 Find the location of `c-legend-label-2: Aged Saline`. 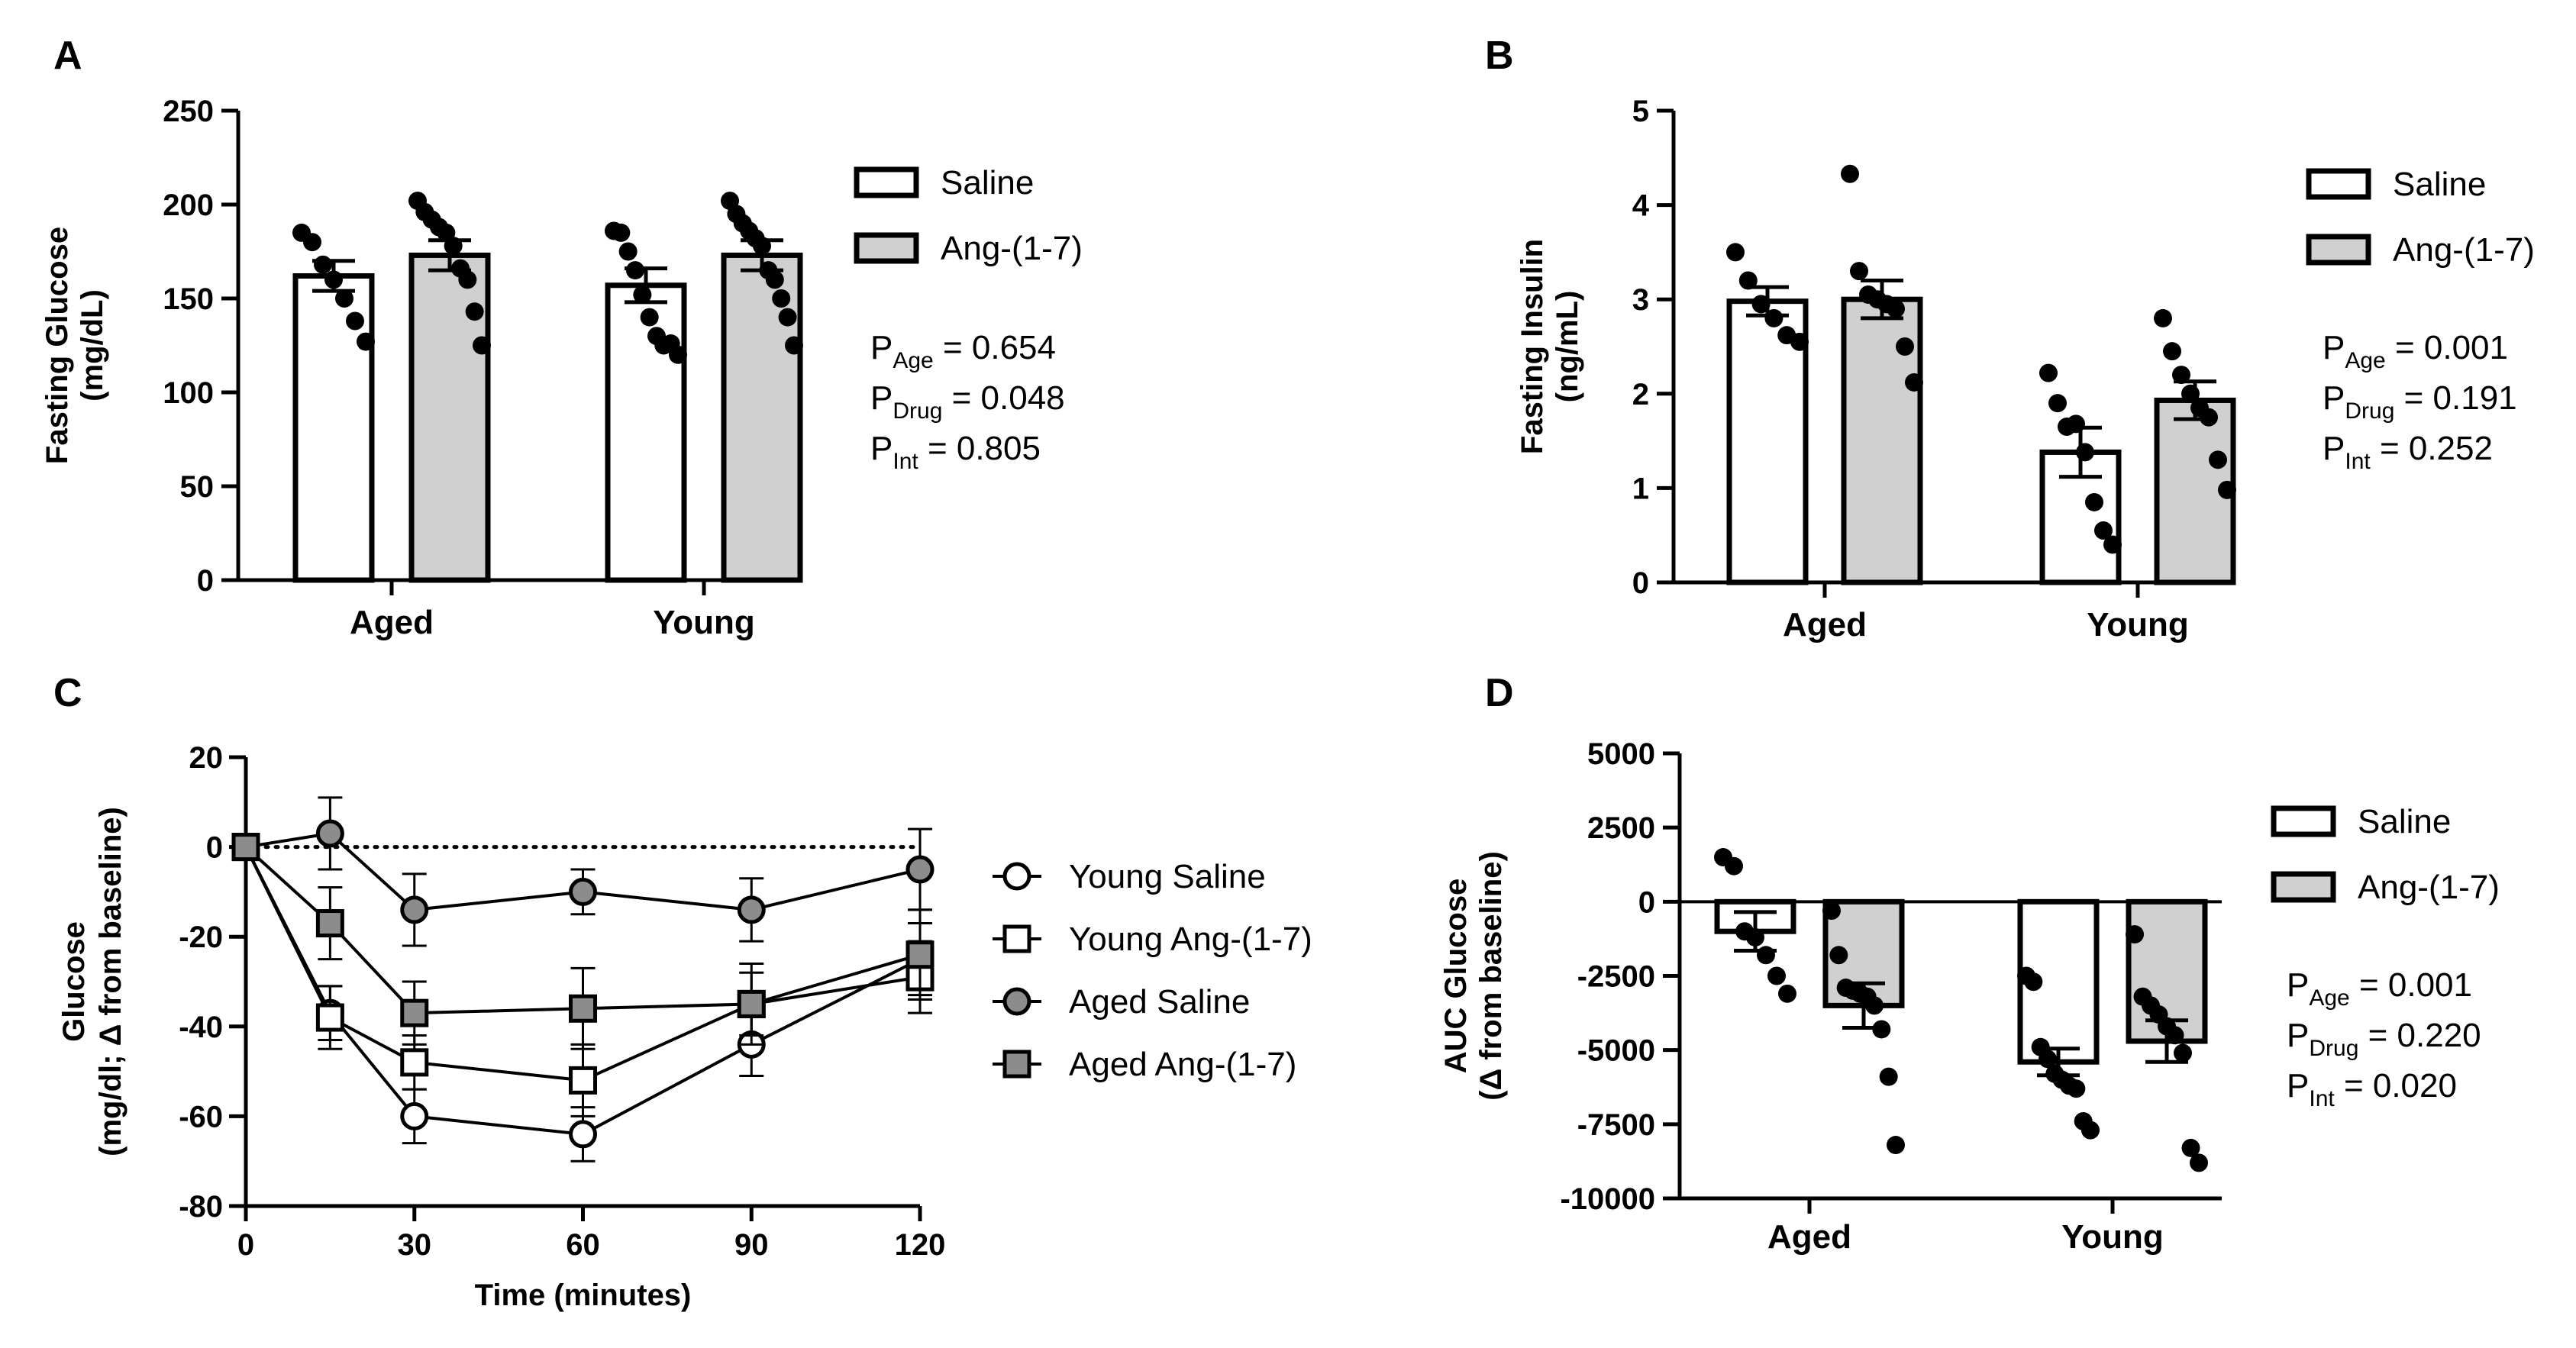

c-legend-label-2: Aged Saline is located at coordinates (1159, 1002).